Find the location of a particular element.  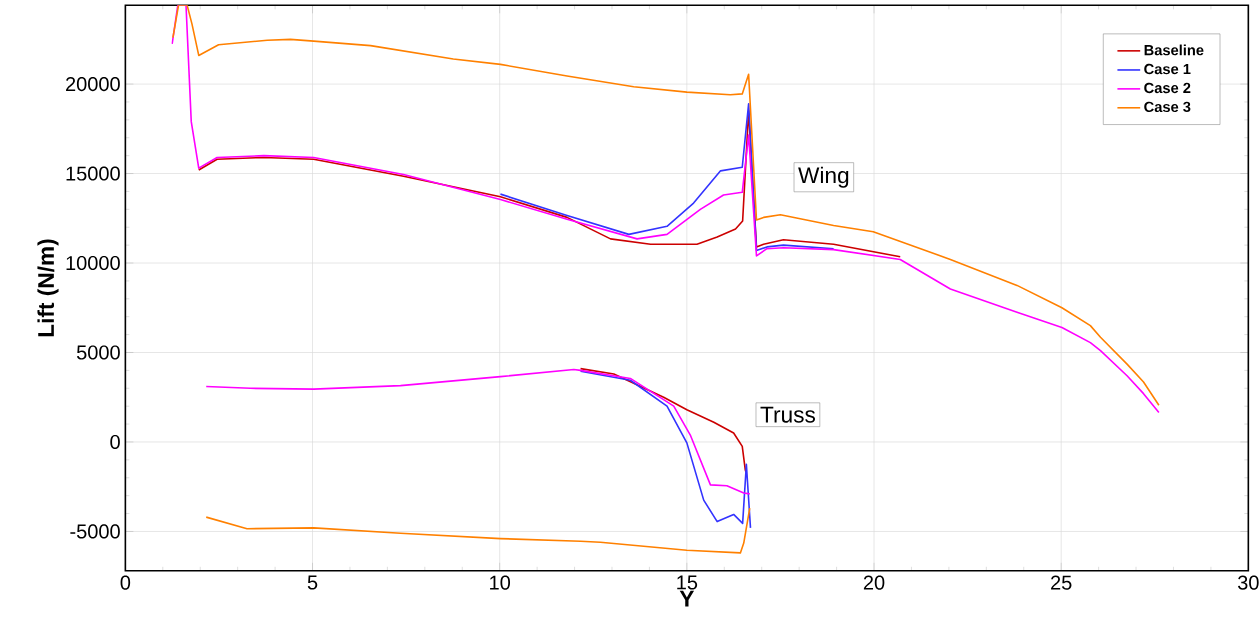

y-tick-label: 15000 is located at coordinates (93, 173).